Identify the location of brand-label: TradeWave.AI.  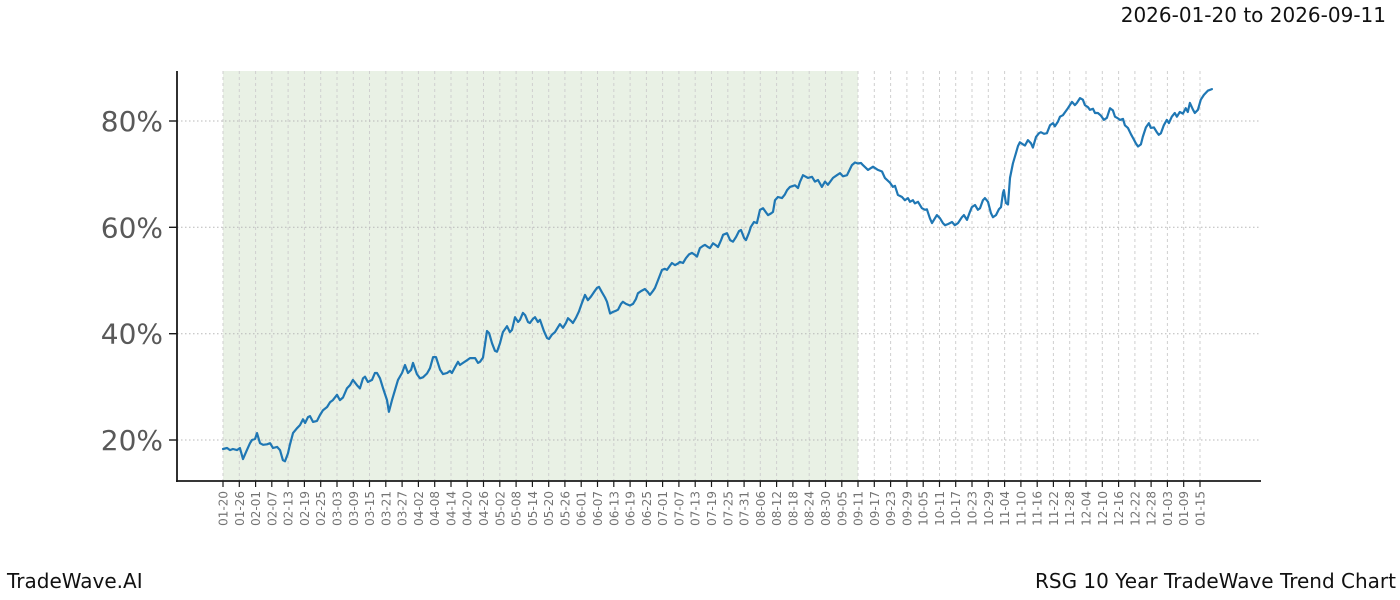
(75, 581).